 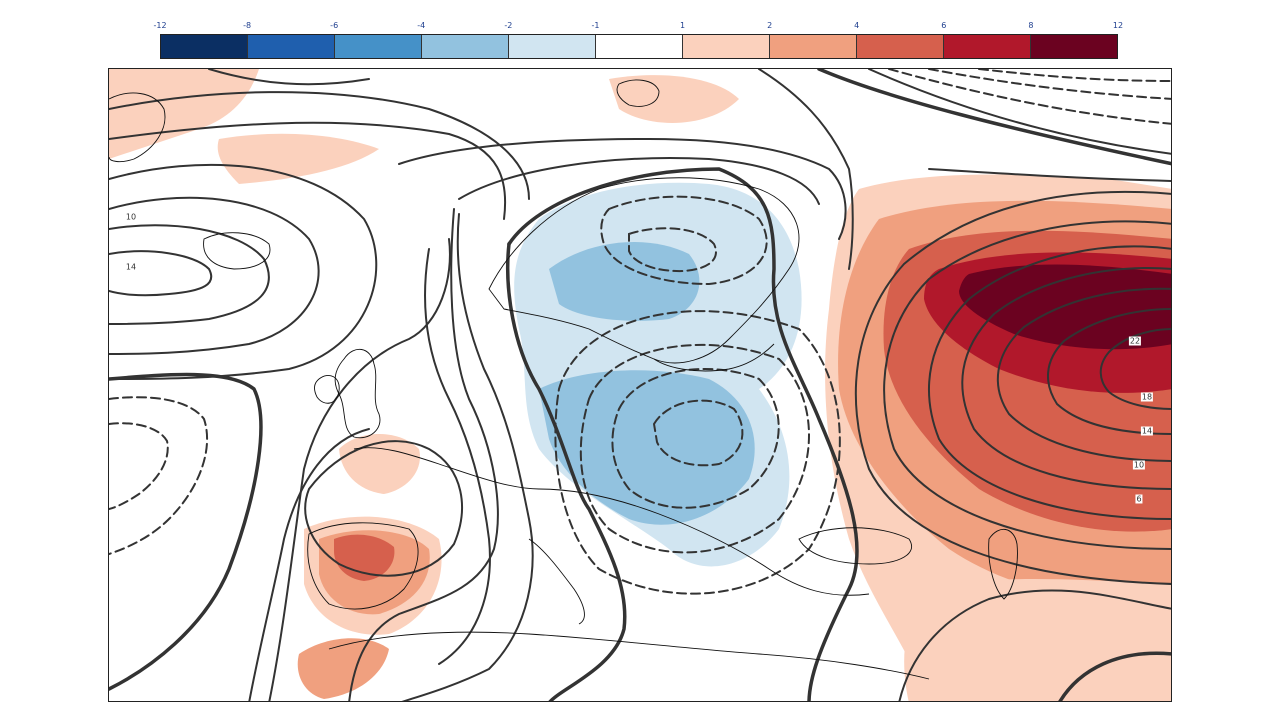 What do you see at coordinates (1147, 397) in the screenshot?
I see `contour-label-russia-18: 18` at bounding box center [1147, 397].